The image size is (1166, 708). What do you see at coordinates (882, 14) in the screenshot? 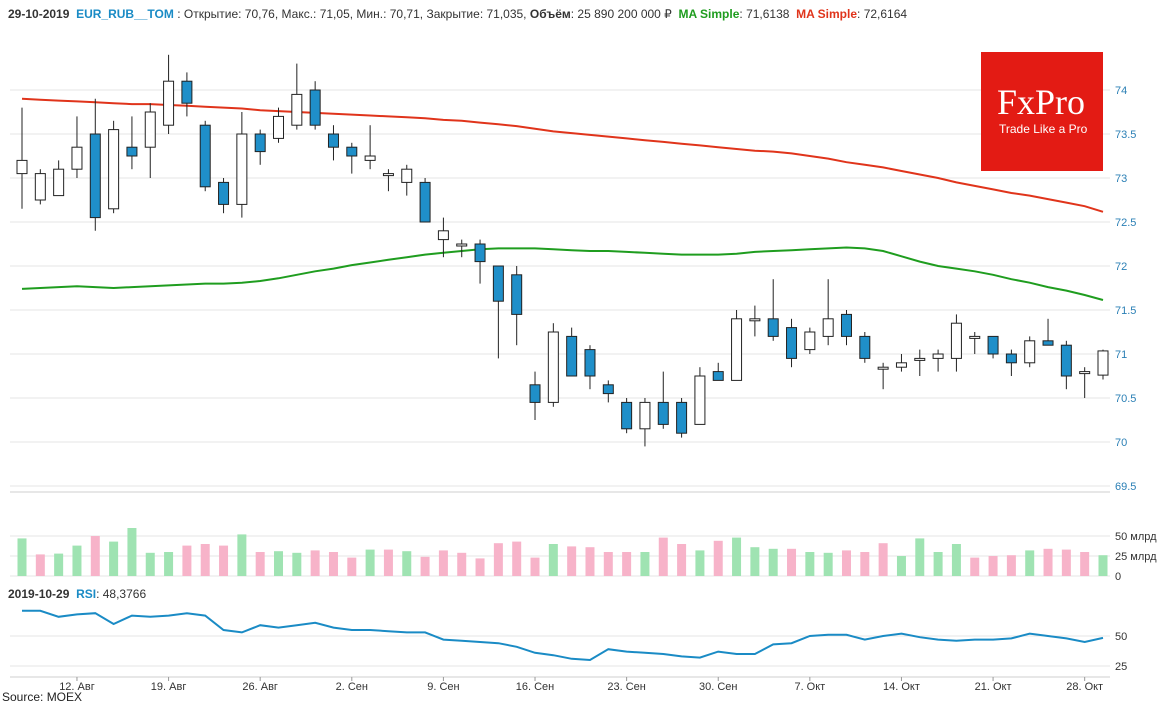
I see `ma-slow-value: : 72,6164` at bounding box center [882, 14].